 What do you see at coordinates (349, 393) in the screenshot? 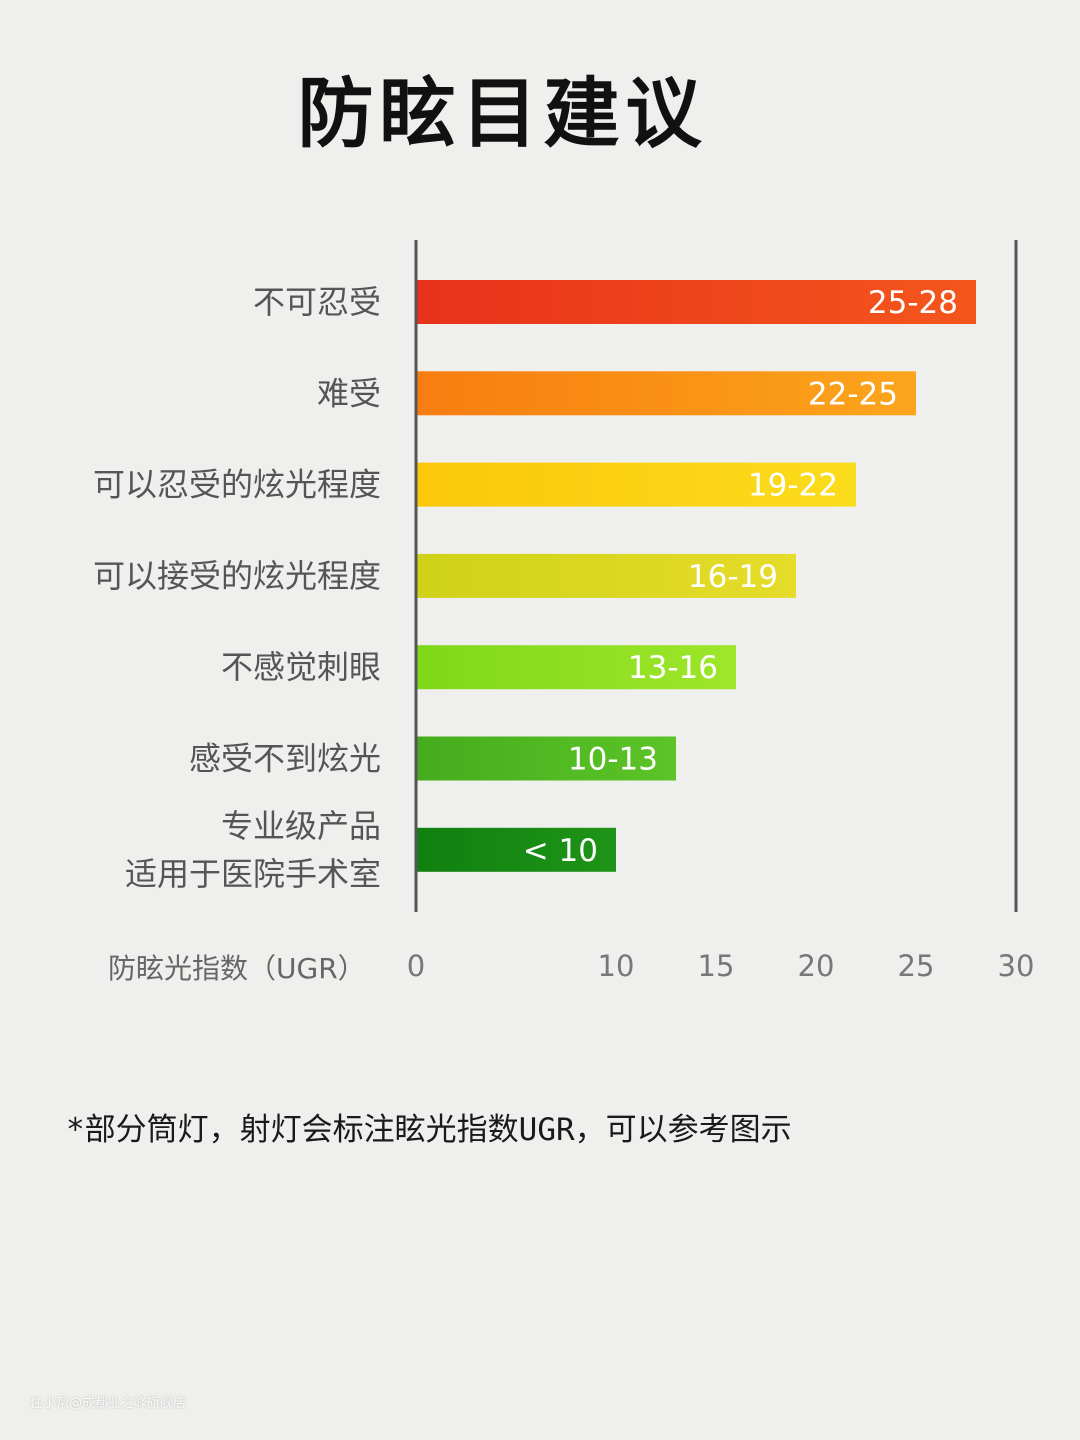
I see `category-label-1: 难受` at bounding box center [349, 393].